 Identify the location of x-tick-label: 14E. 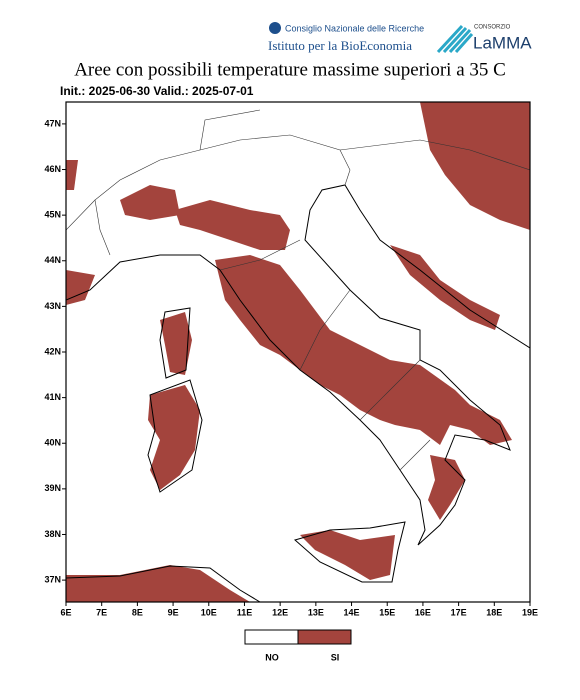
(352, 612).